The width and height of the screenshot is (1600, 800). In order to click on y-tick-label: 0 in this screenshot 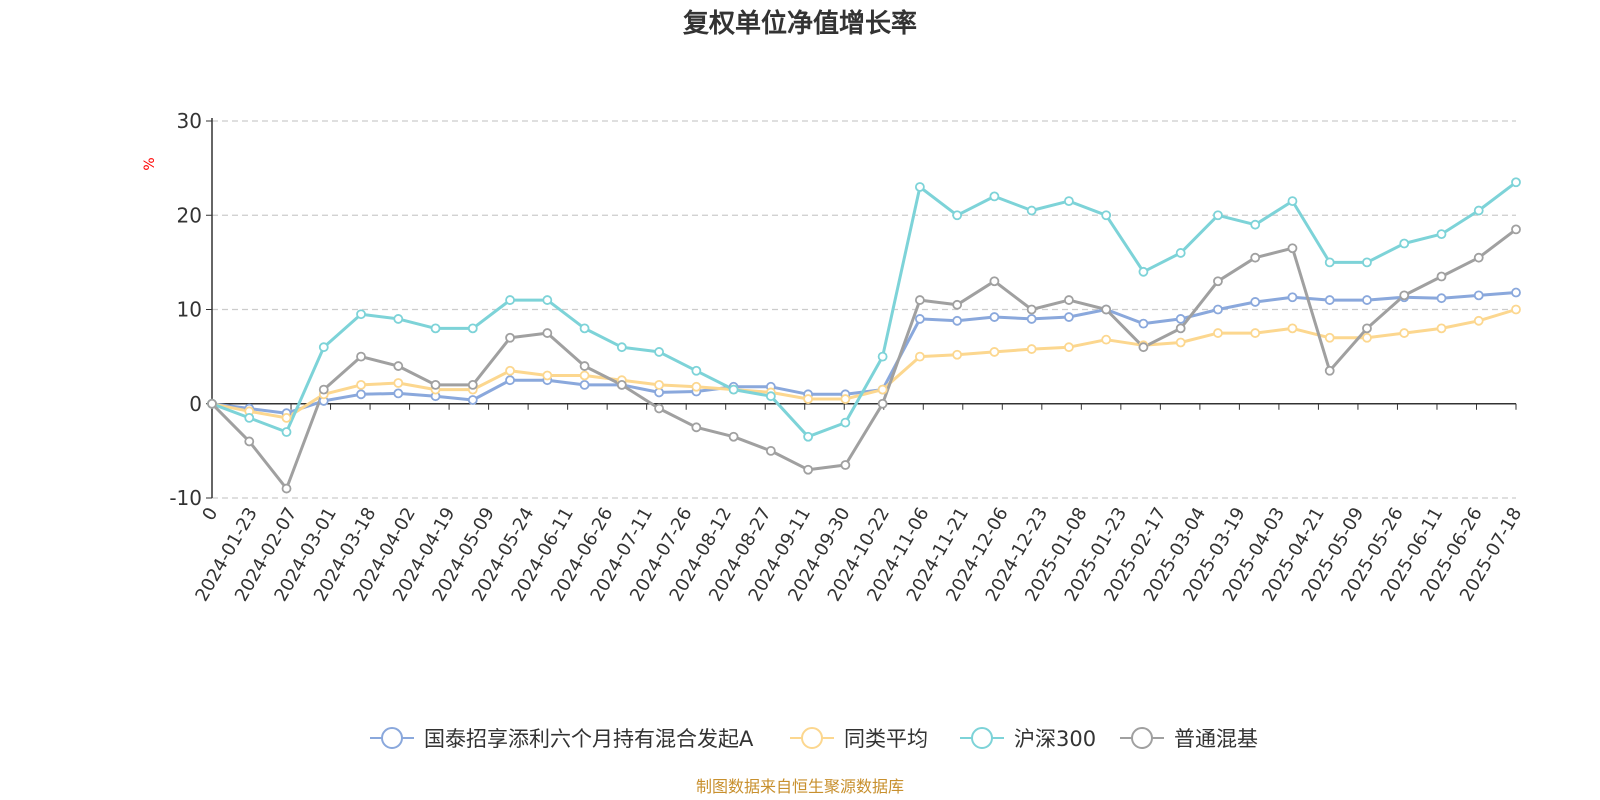, I will do `click(195, 404)`.